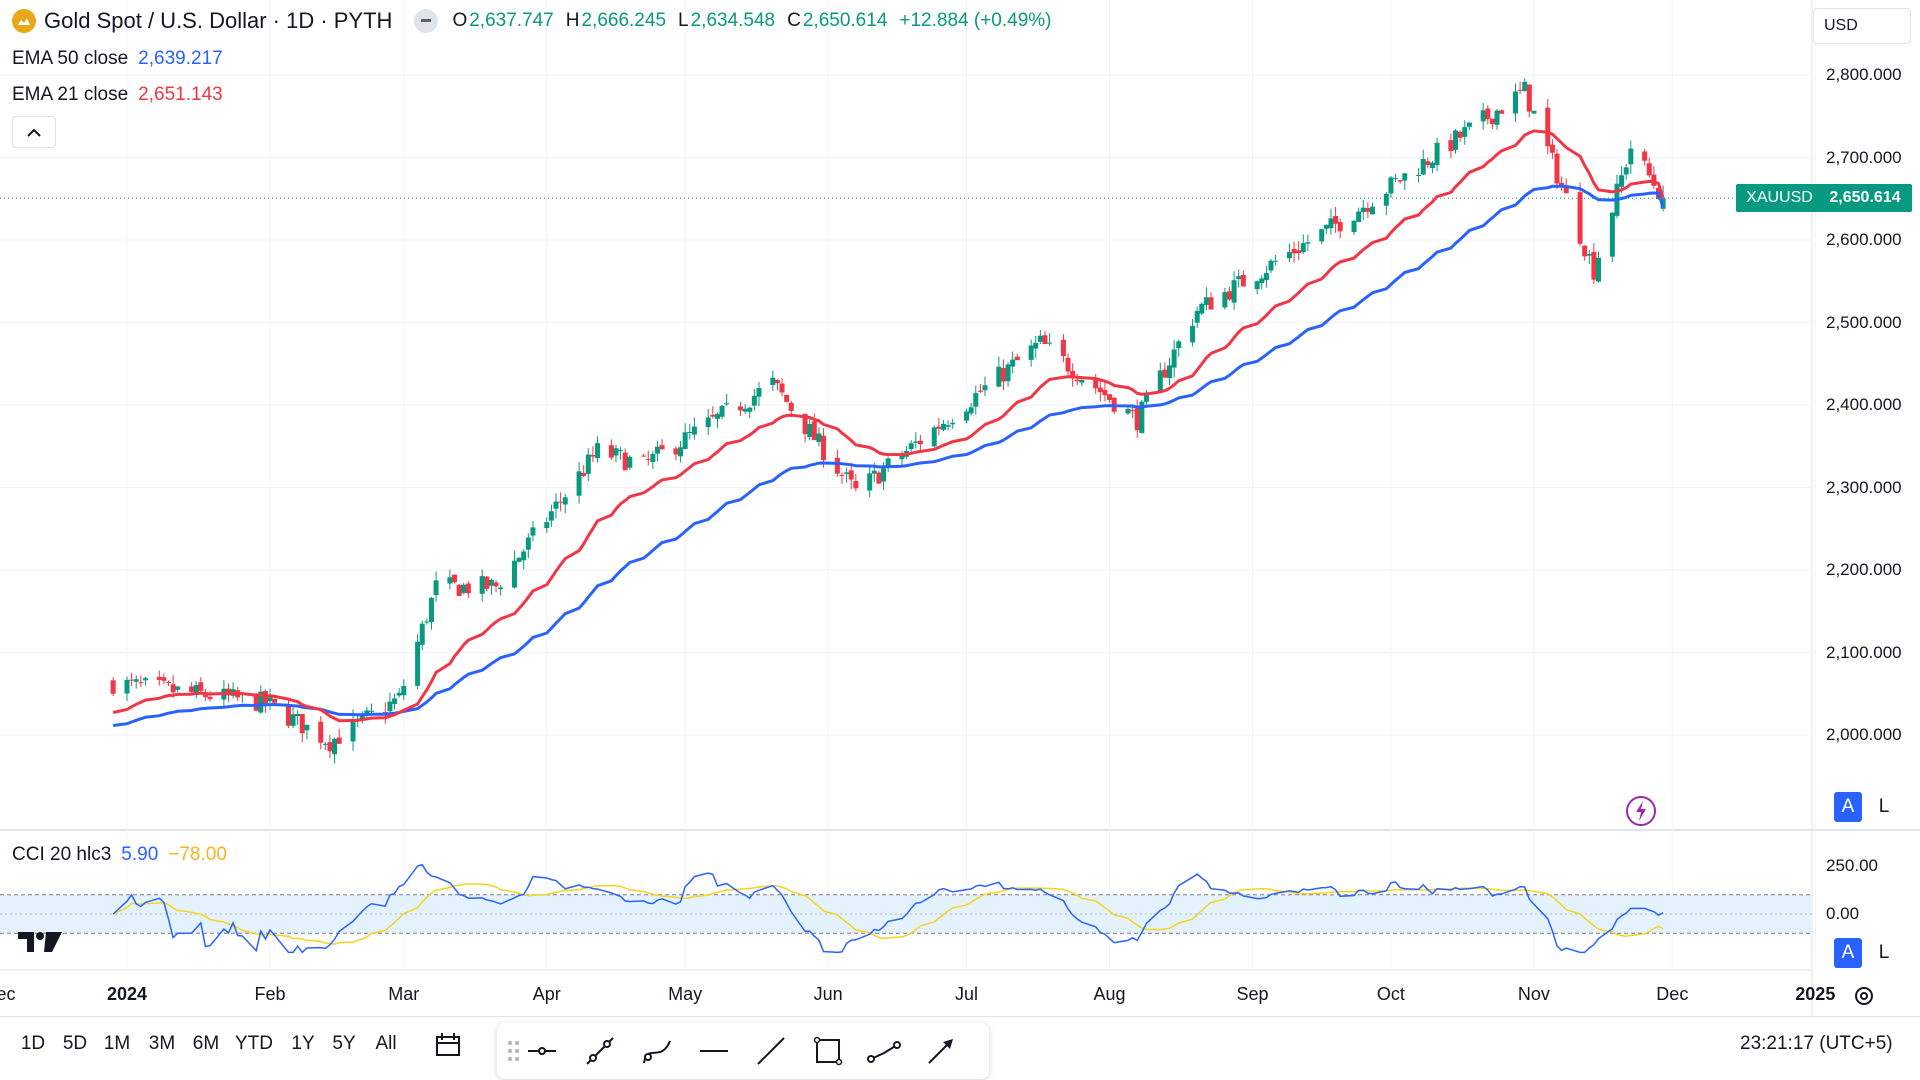 This screenshot has height=1080, width=1920. I want to click on auto-scale-button: A, so click(1848, 807).